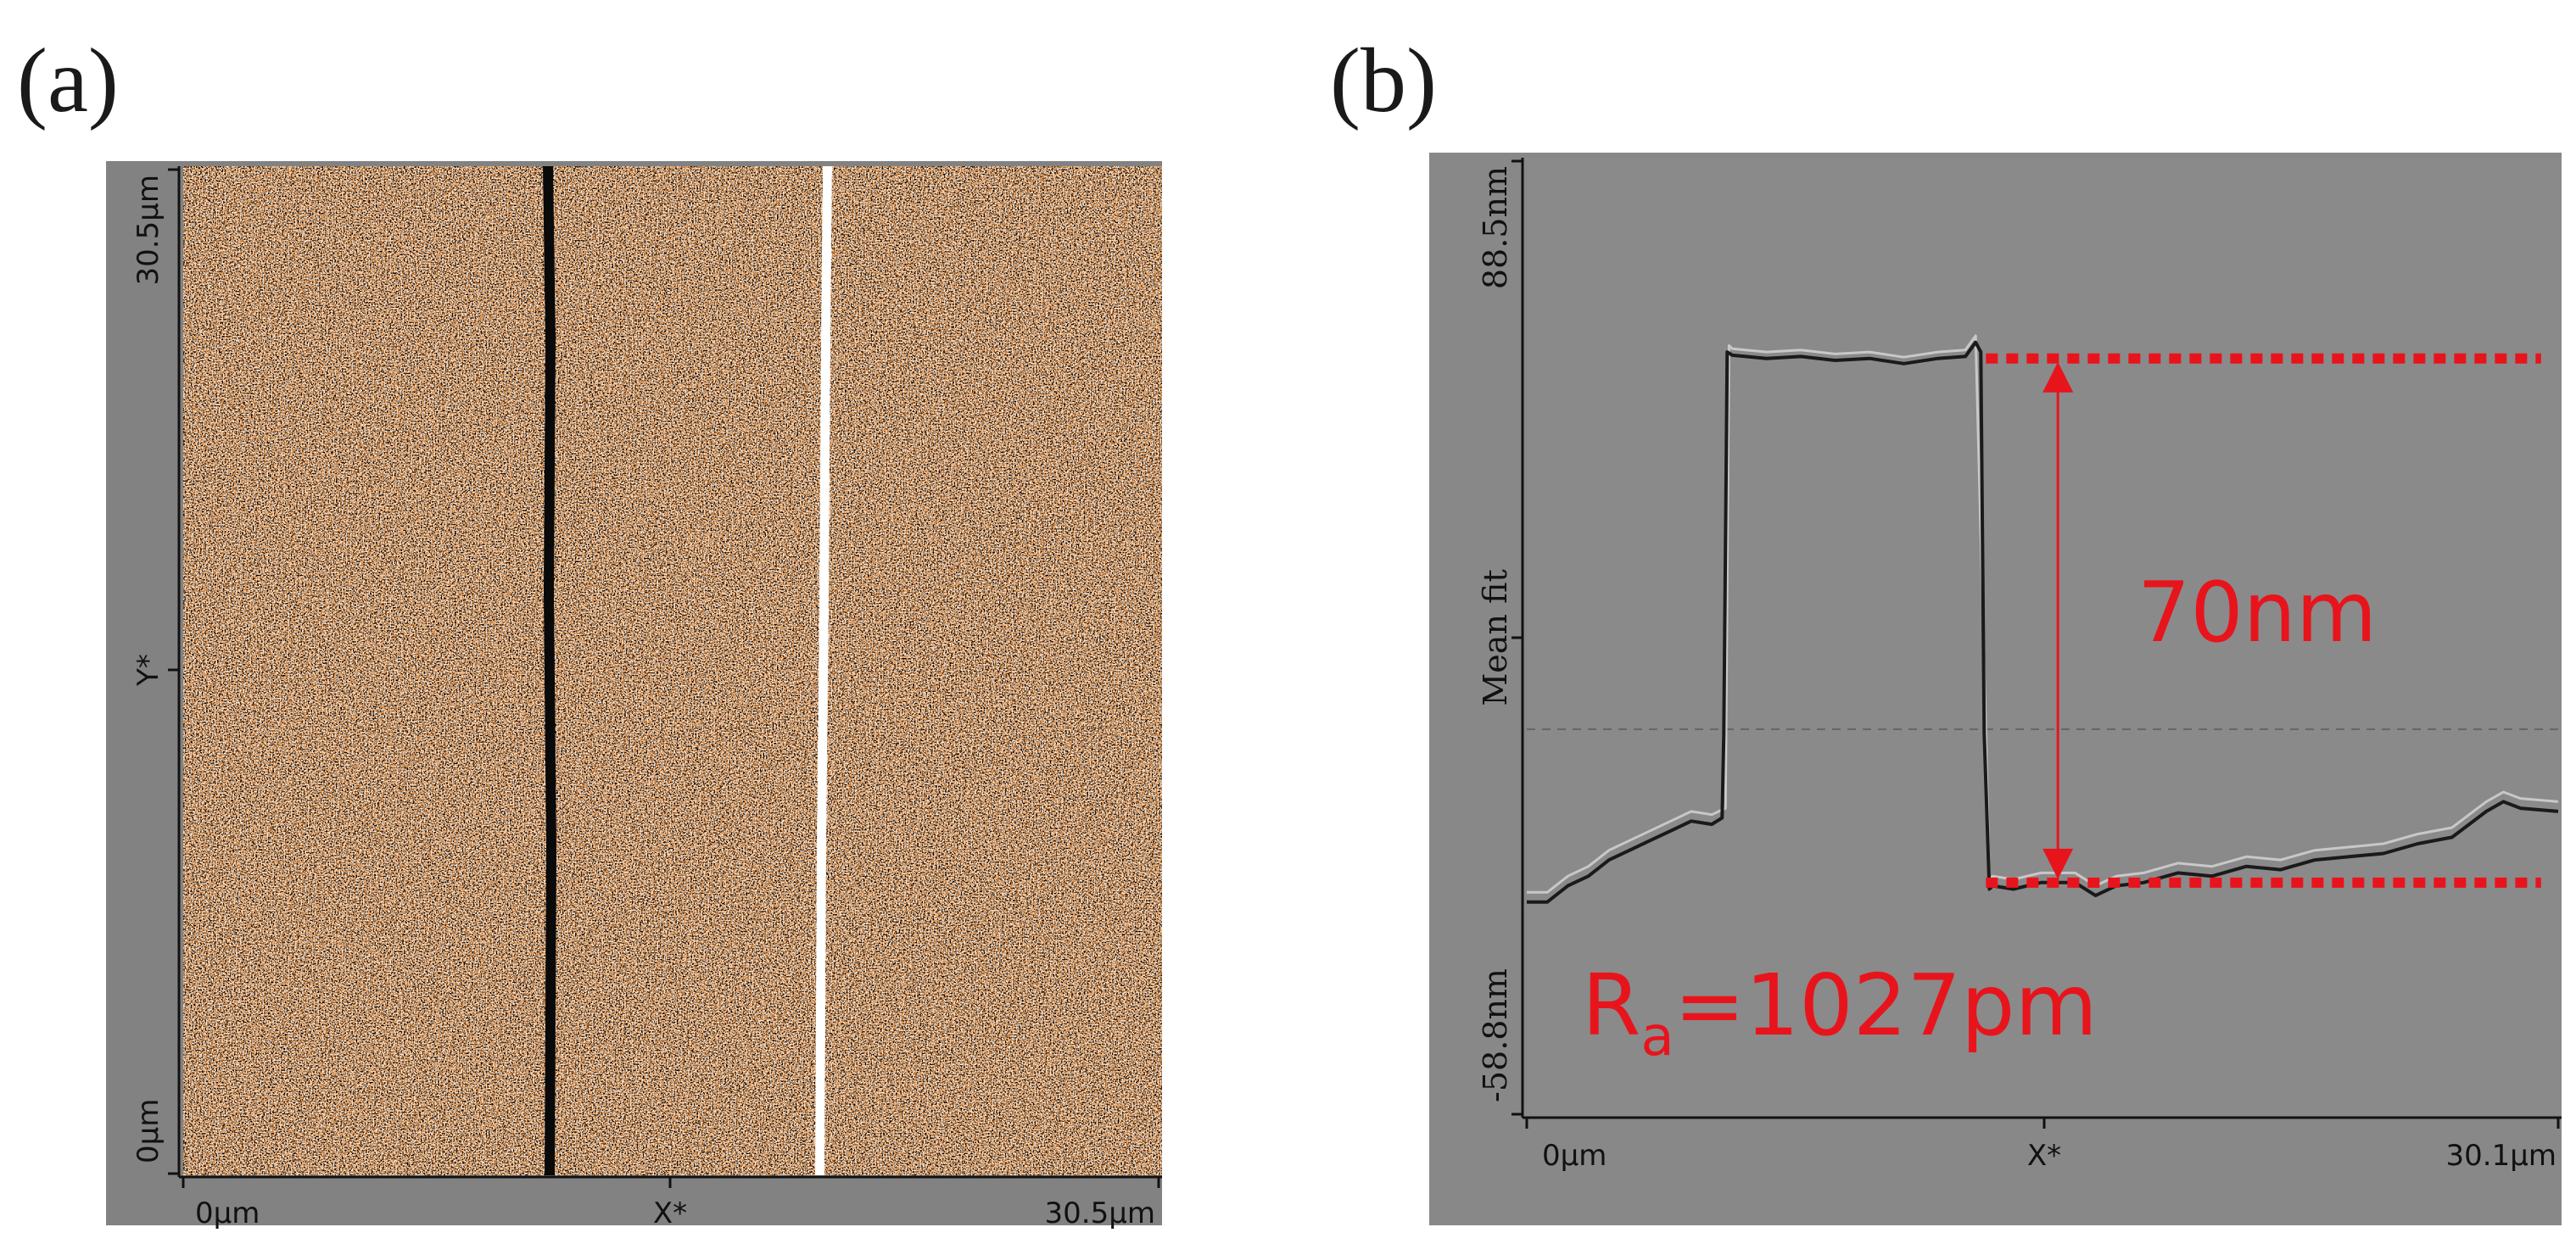 The width and height of the screenshot is (2576, 1255). What do you see at coordinates (1611, 1006) in the screenshot?
I see `roughness-symbol: R` at bounding box center [1611, 1006].